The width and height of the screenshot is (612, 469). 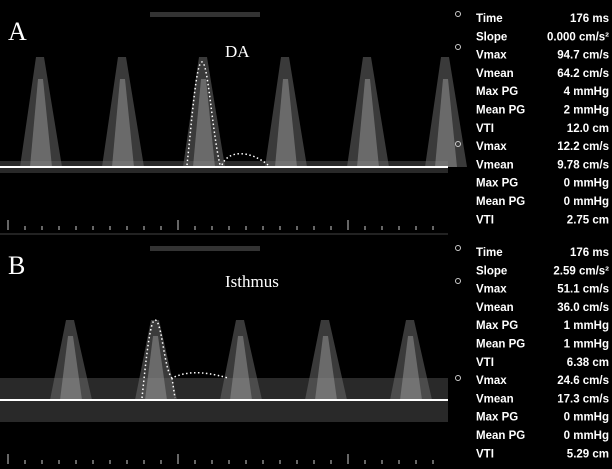 I want to click on measure-value: 36.0 cm/s, so click(x=583, y=308).